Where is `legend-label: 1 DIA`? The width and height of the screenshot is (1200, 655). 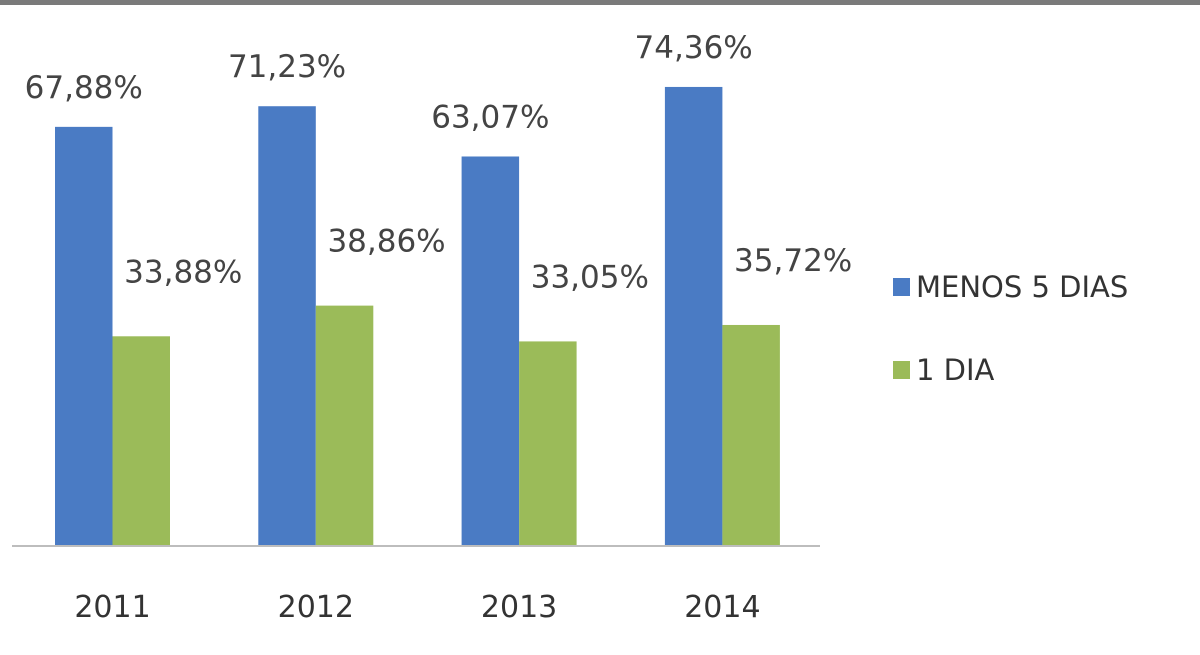
legend-label: 1 DIA is located at coordinates (955, 370).